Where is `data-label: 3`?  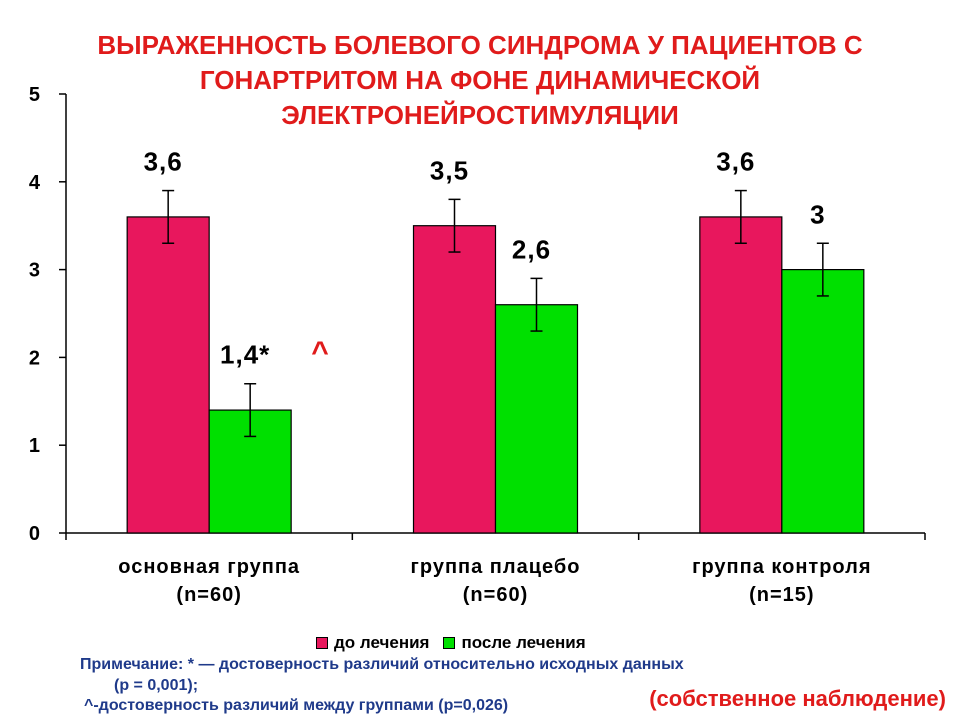 data-label: 3 is located at coordinates (817, 214).